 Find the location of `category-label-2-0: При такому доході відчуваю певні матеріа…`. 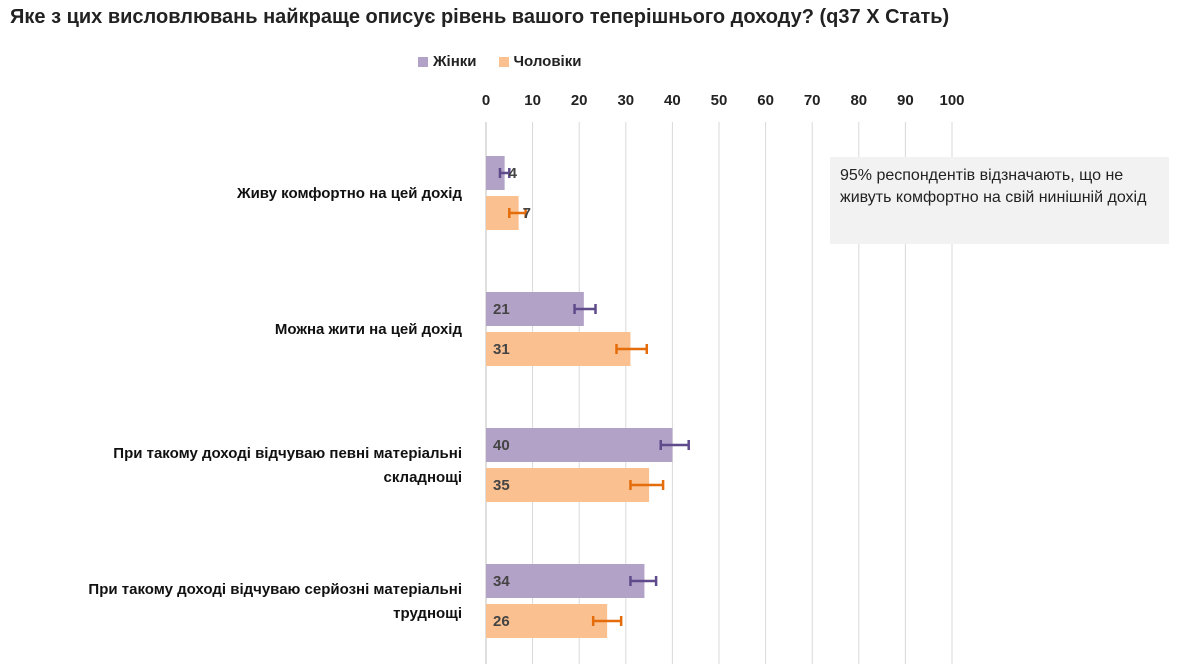

category-label-2-0: При такому доході відчуваю певні матеріа… is located at coordinates (287, 453).